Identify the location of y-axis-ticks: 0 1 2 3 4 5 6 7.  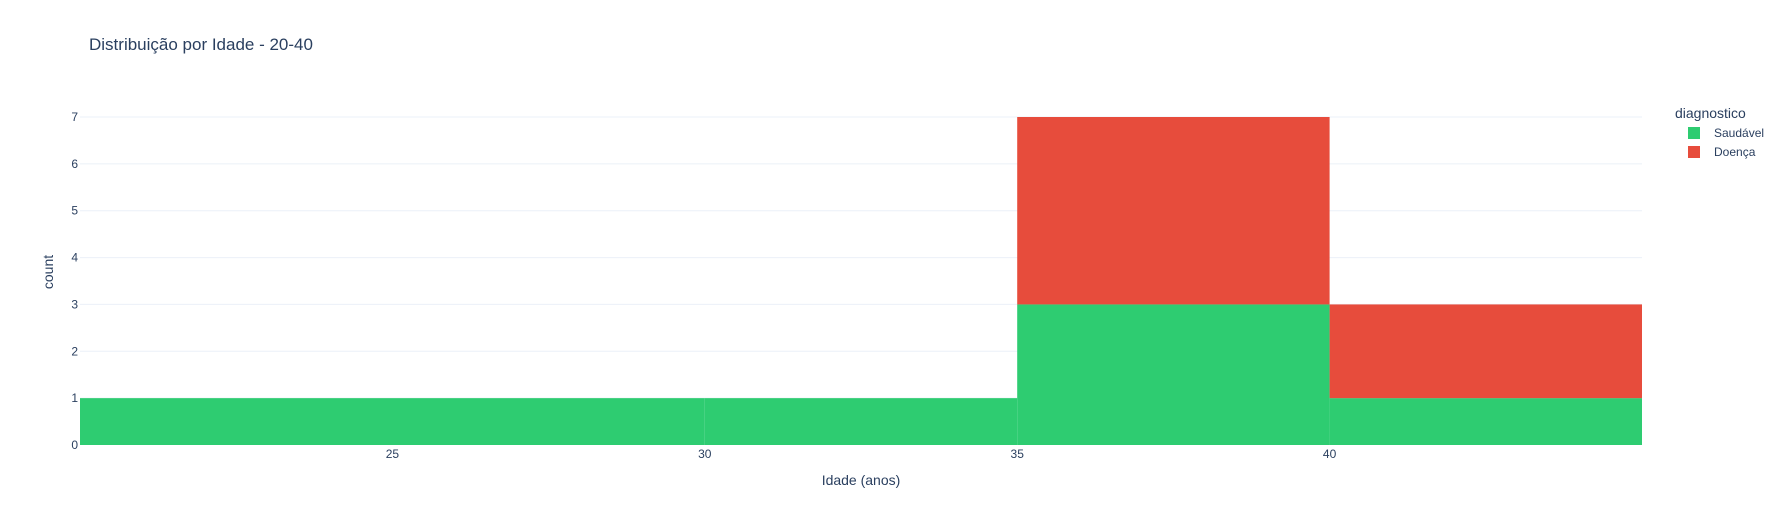
(74, 281).